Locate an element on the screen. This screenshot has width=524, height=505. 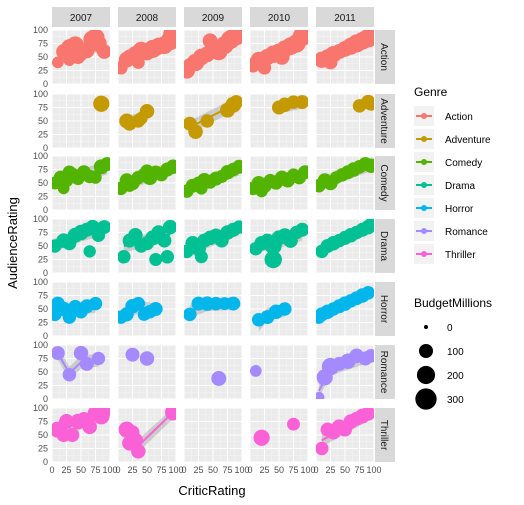
panel-romance-2007 is located at coordinates (79, 363).